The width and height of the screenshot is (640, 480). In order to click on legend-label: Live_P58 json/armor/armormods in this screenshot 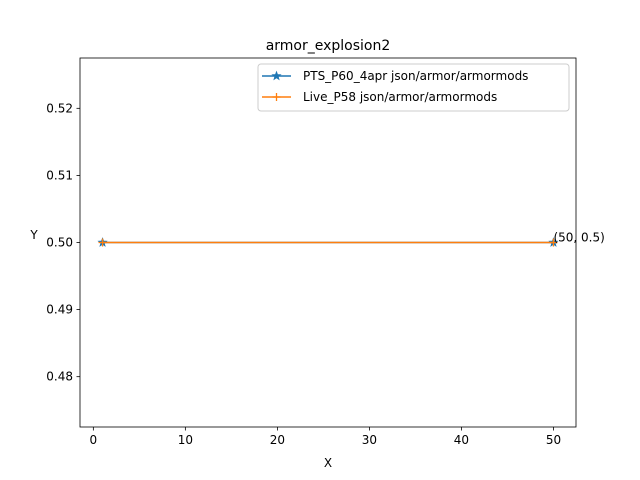, I will do `click(400, 97)`.